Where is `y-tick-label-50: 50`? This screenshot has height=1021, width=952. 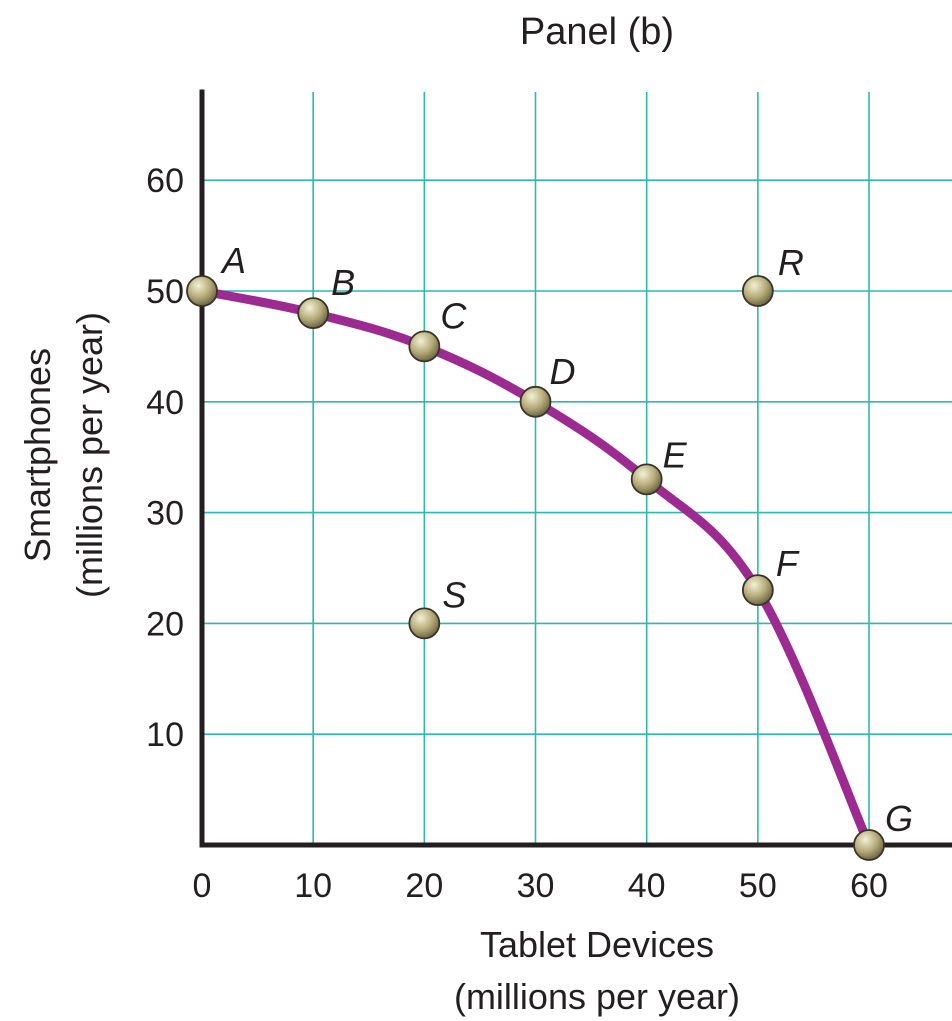
y-tick-label-50: 50 is located at coordinates (165, 292).